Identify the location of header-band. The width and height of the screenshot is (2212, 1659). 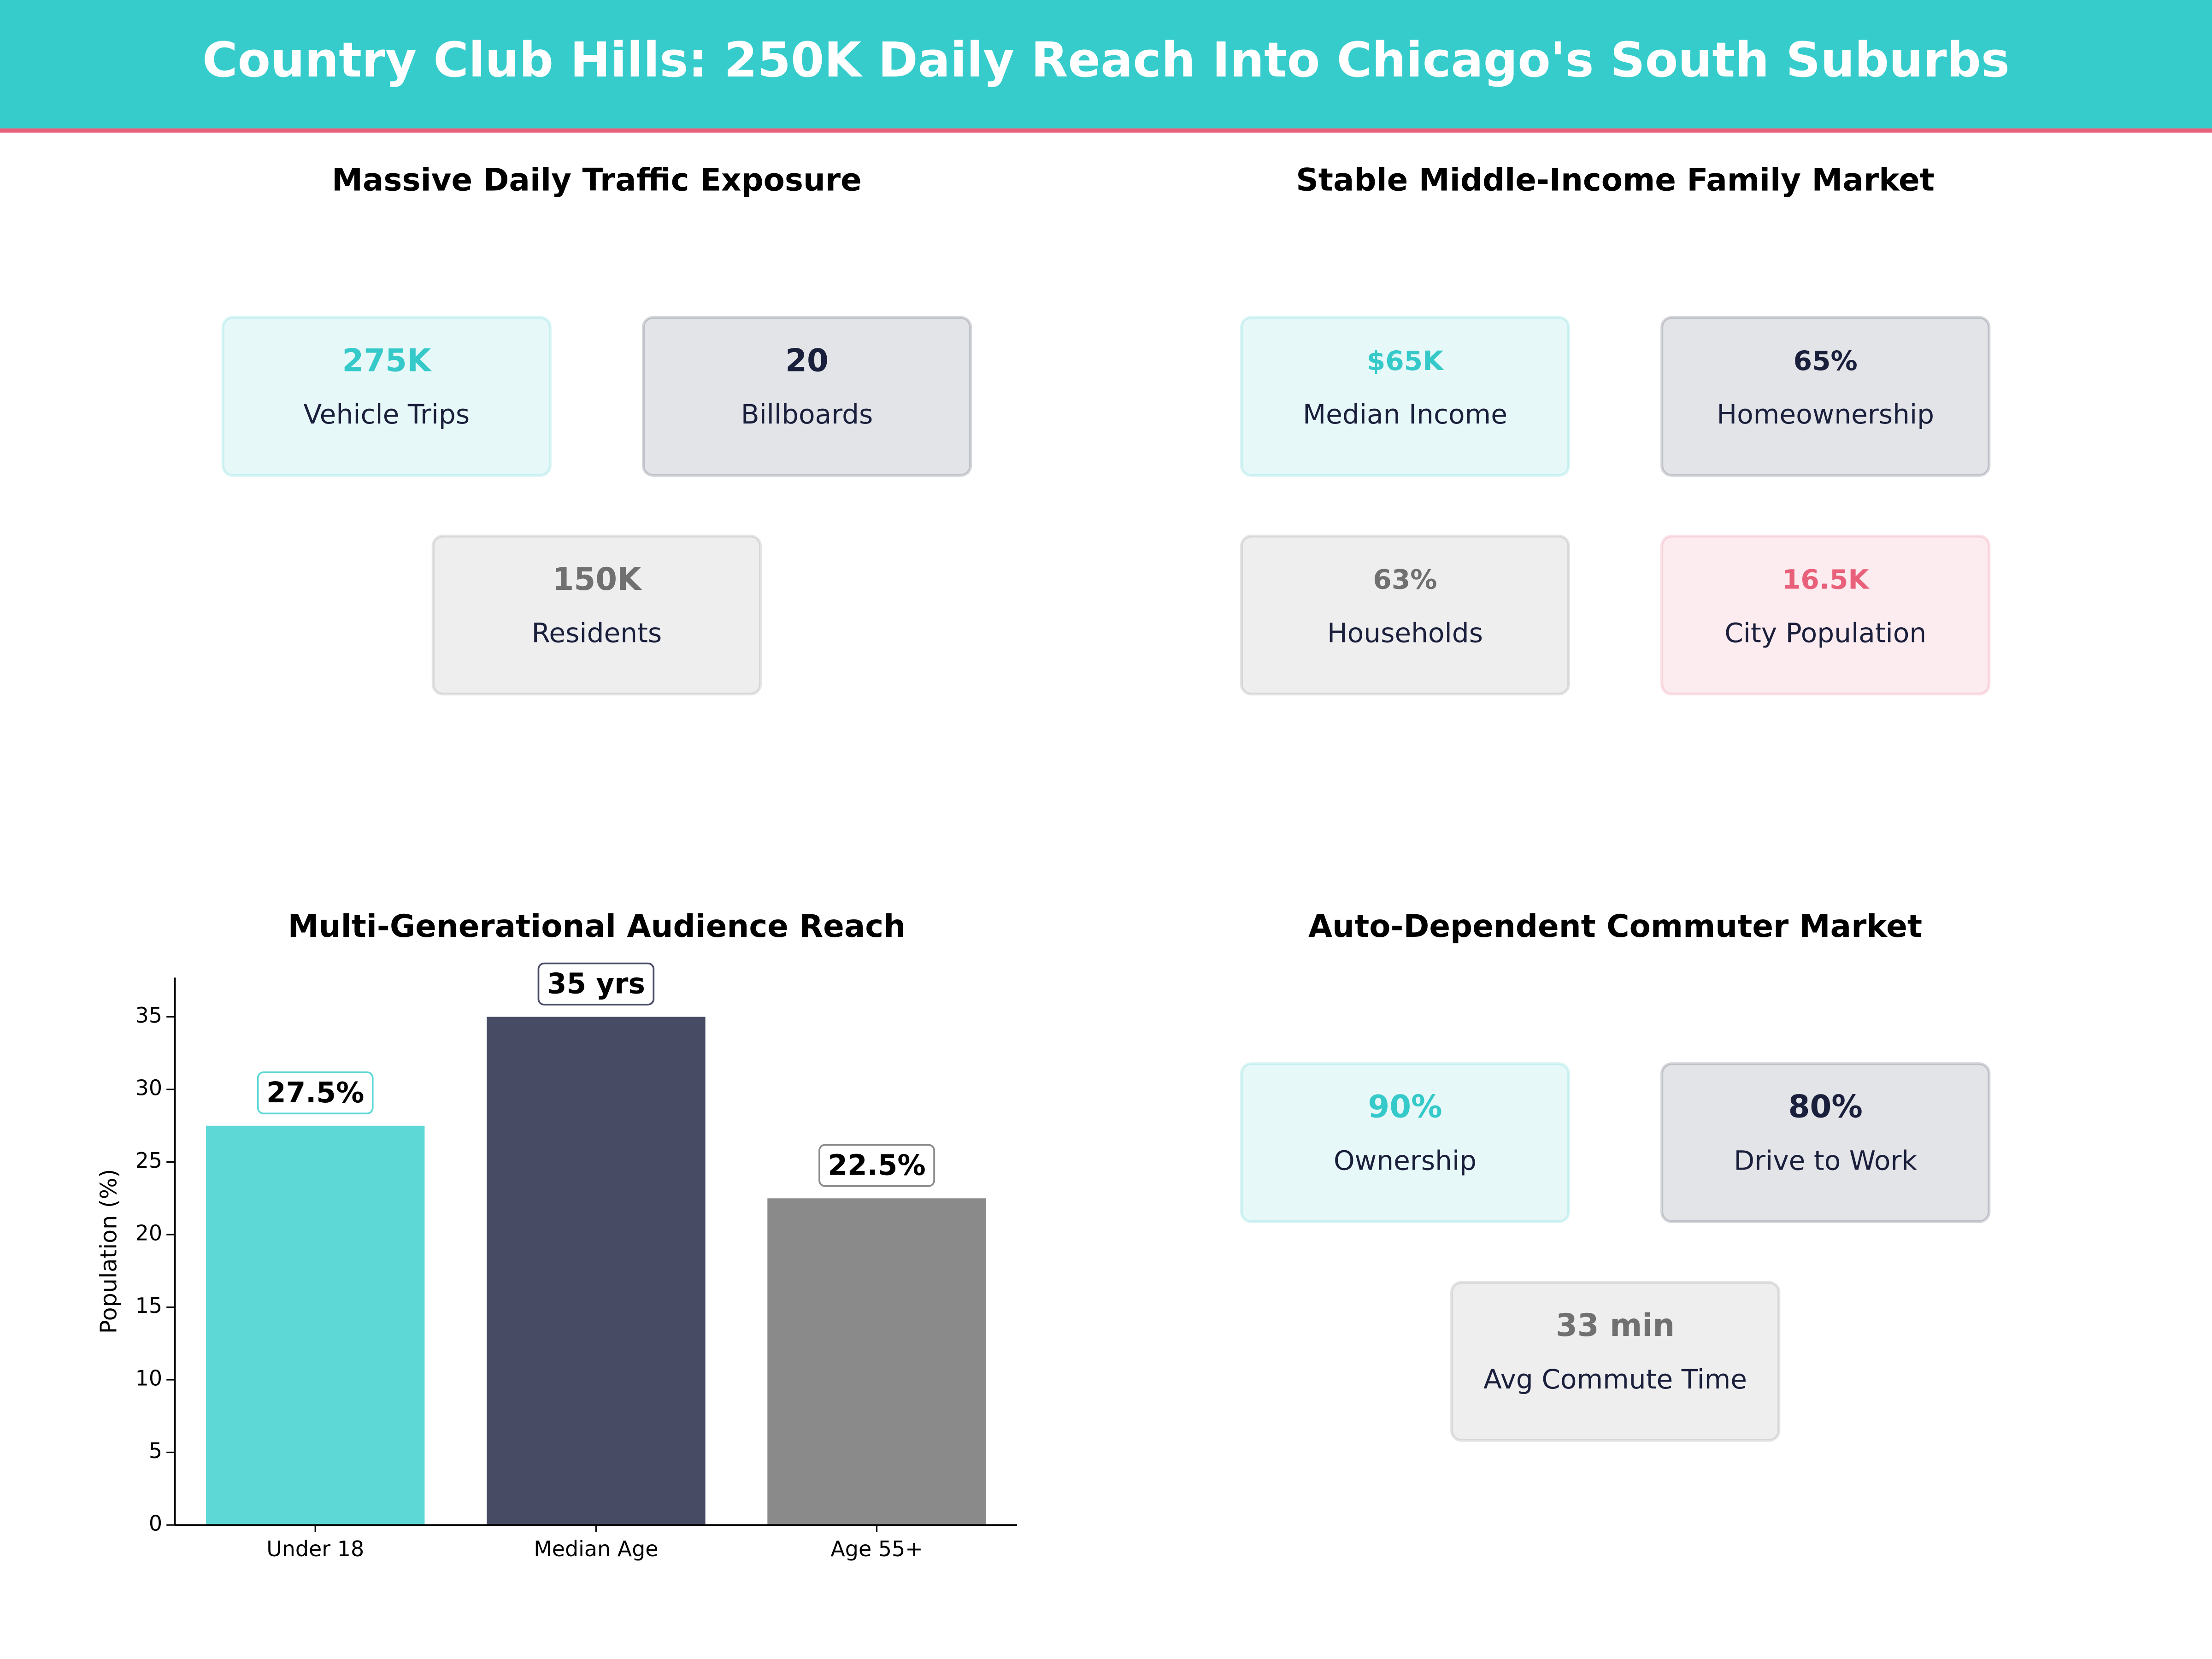
(1106, 64).